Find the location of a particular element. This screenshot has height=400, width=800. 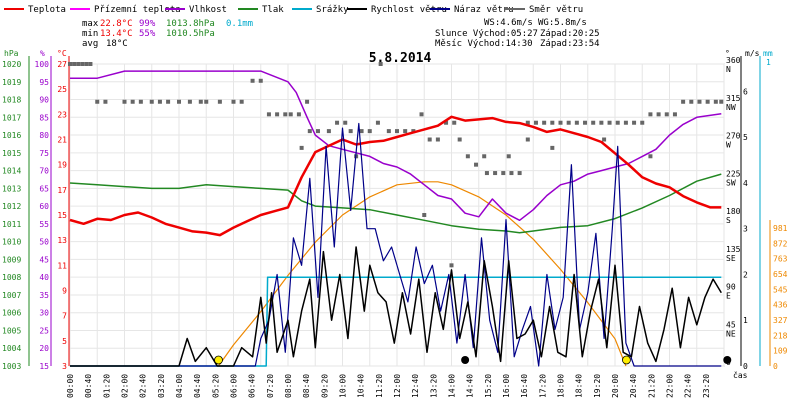

dir-tick-label: 225 is located at coordinates (733, 173).